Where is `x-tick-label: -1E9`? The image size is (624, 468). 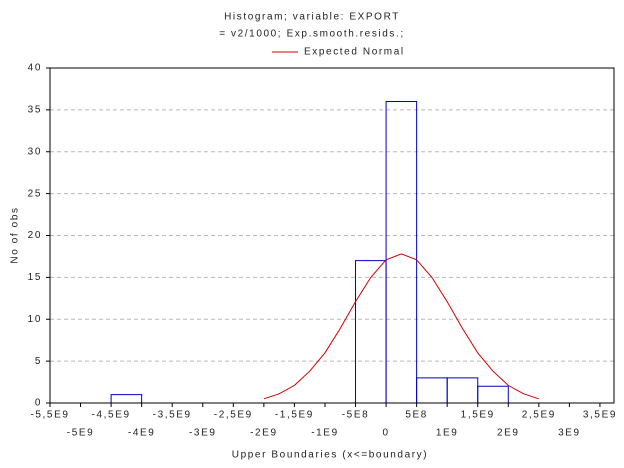 x-tick-label: -1E9 is located at coordinates (325, 433).